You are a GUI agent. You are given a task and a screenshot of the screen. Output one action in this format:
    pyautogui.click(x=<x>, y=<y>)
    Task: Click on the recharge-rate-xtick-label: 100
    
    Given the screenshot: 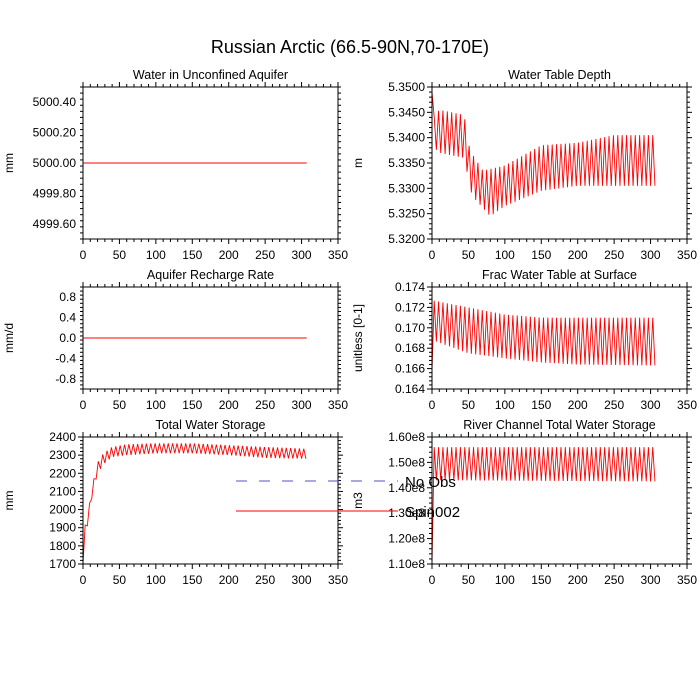 What is the action you would take?
    pyautogui.click(x=156, y=405)
    